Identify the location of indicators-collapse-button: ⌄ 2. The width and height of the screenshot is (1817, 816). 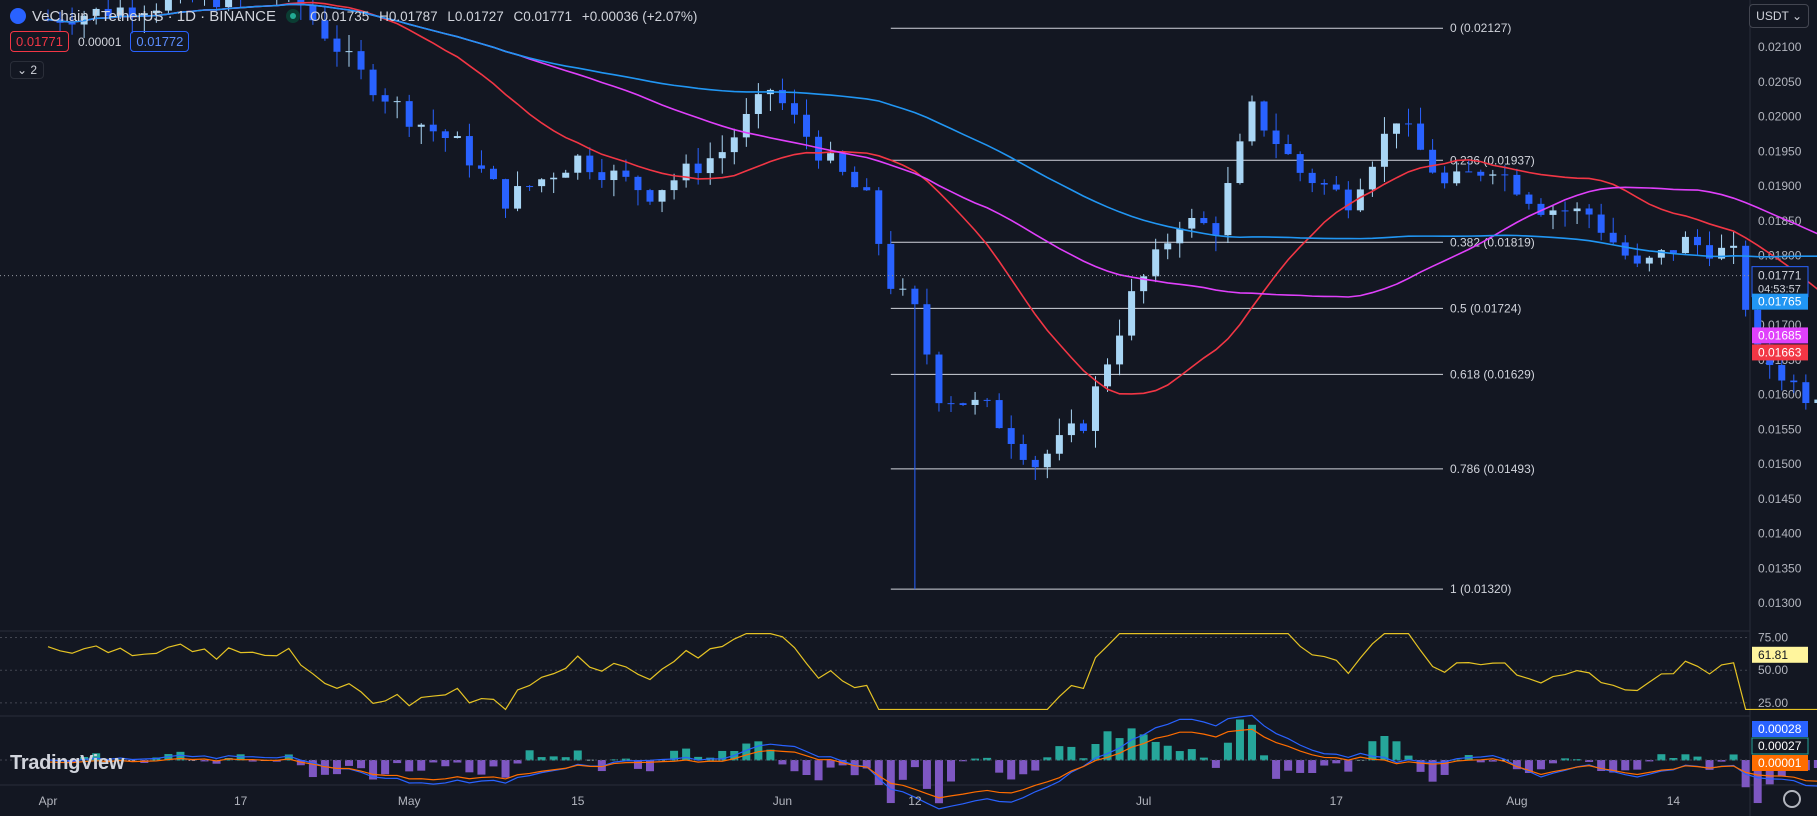
(27, 70).